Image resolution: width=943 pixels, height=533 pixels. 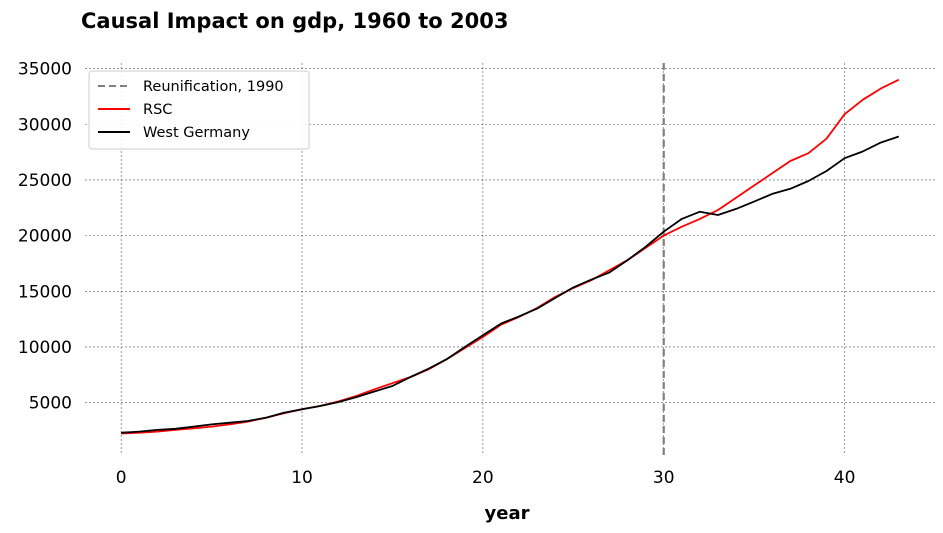 I want to click on legend-label: West Germany, so click(x=196, y=133).